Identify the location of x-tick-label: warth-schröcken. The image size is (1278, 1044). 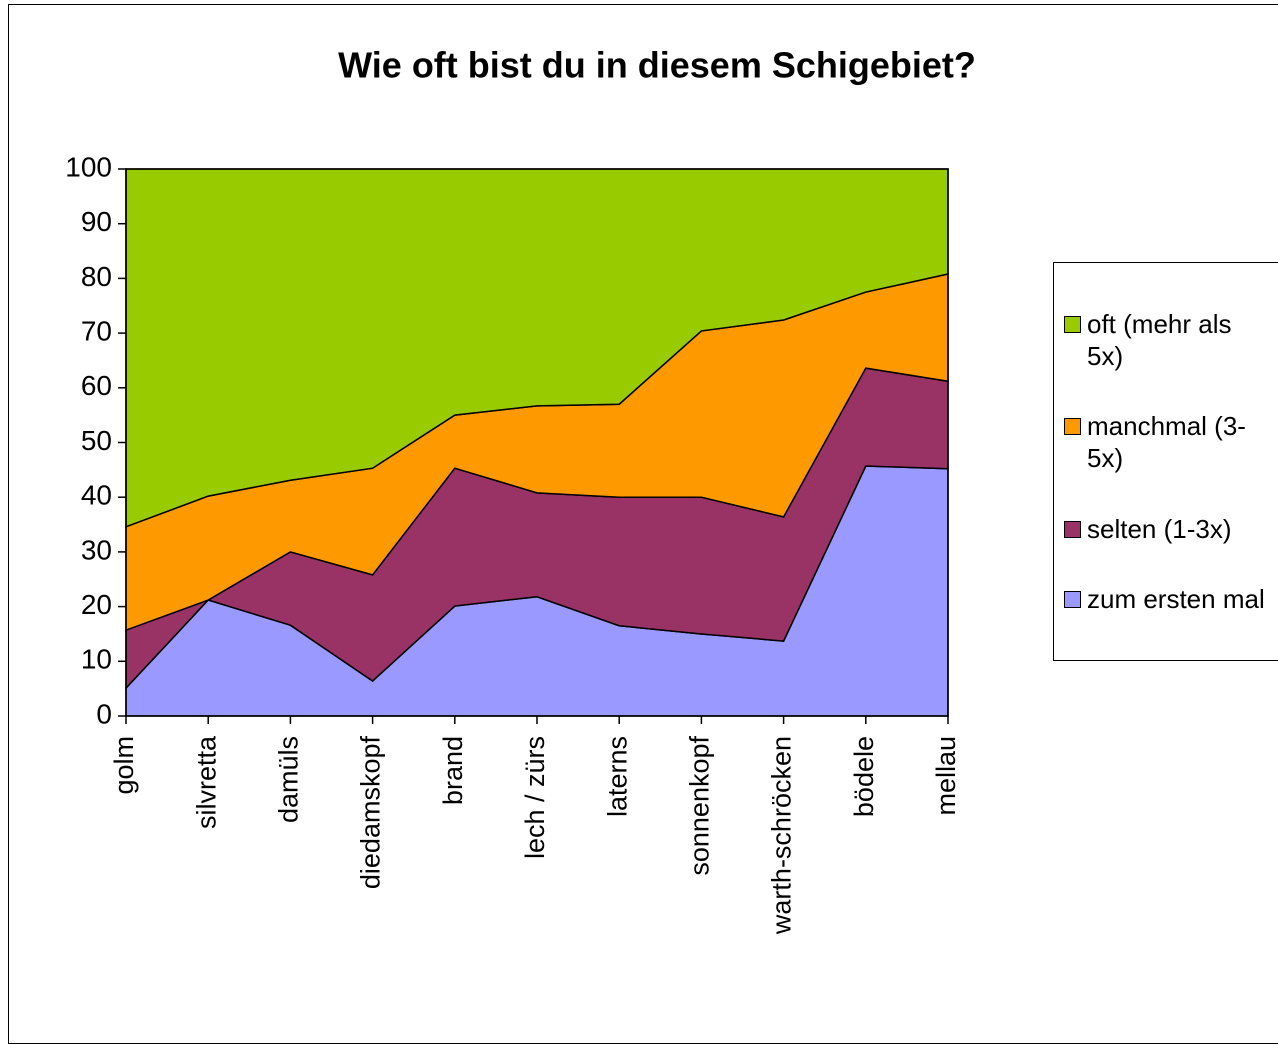
(782, 835).